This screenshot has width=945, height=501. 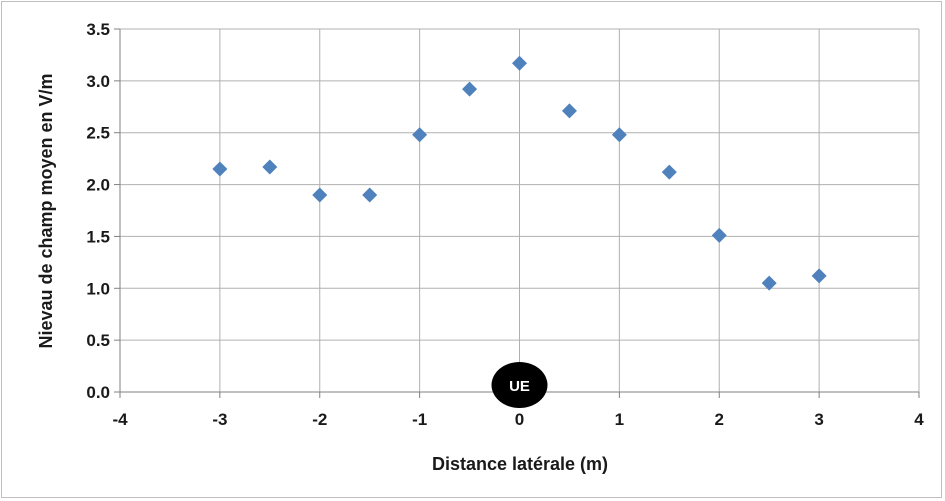 What do you see at coordinates (520, 464) in the screenshot?
I see `x-axis-label: Distance latérale (m)` at bounding box center [520, 464].